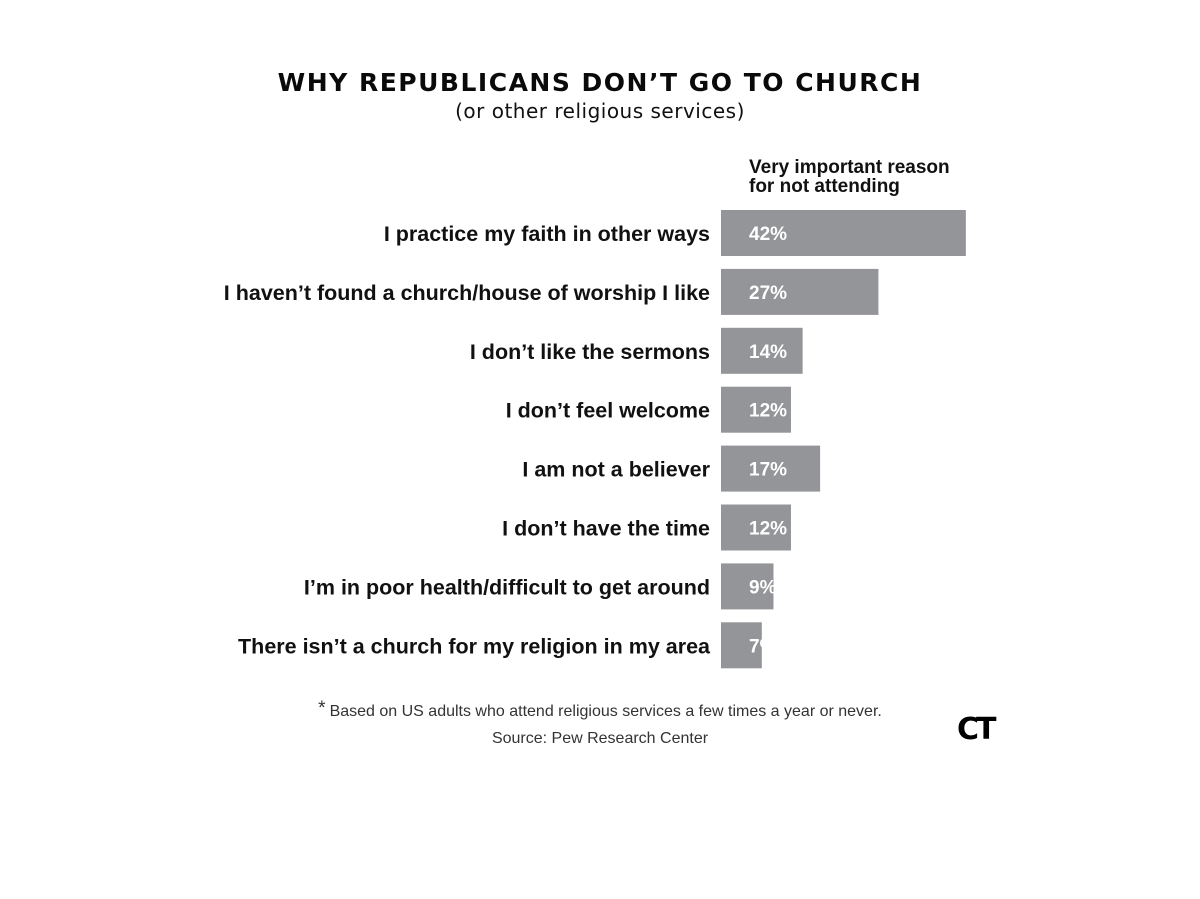 Image resolution: width=1200 pixels, height=899 pixels. What do you see at coordinates (590, 352) in the screenshot?
I see `category-label: I don’t like the sermons` at bounding box center [590, 352].